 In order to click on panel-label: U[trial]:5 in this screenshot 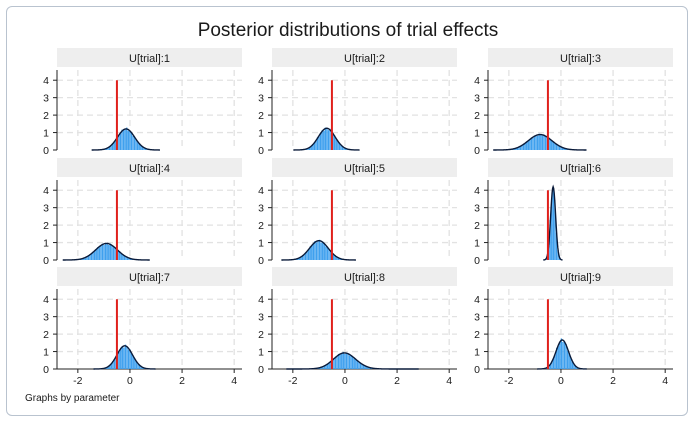, I will do `click(364, 169)`.